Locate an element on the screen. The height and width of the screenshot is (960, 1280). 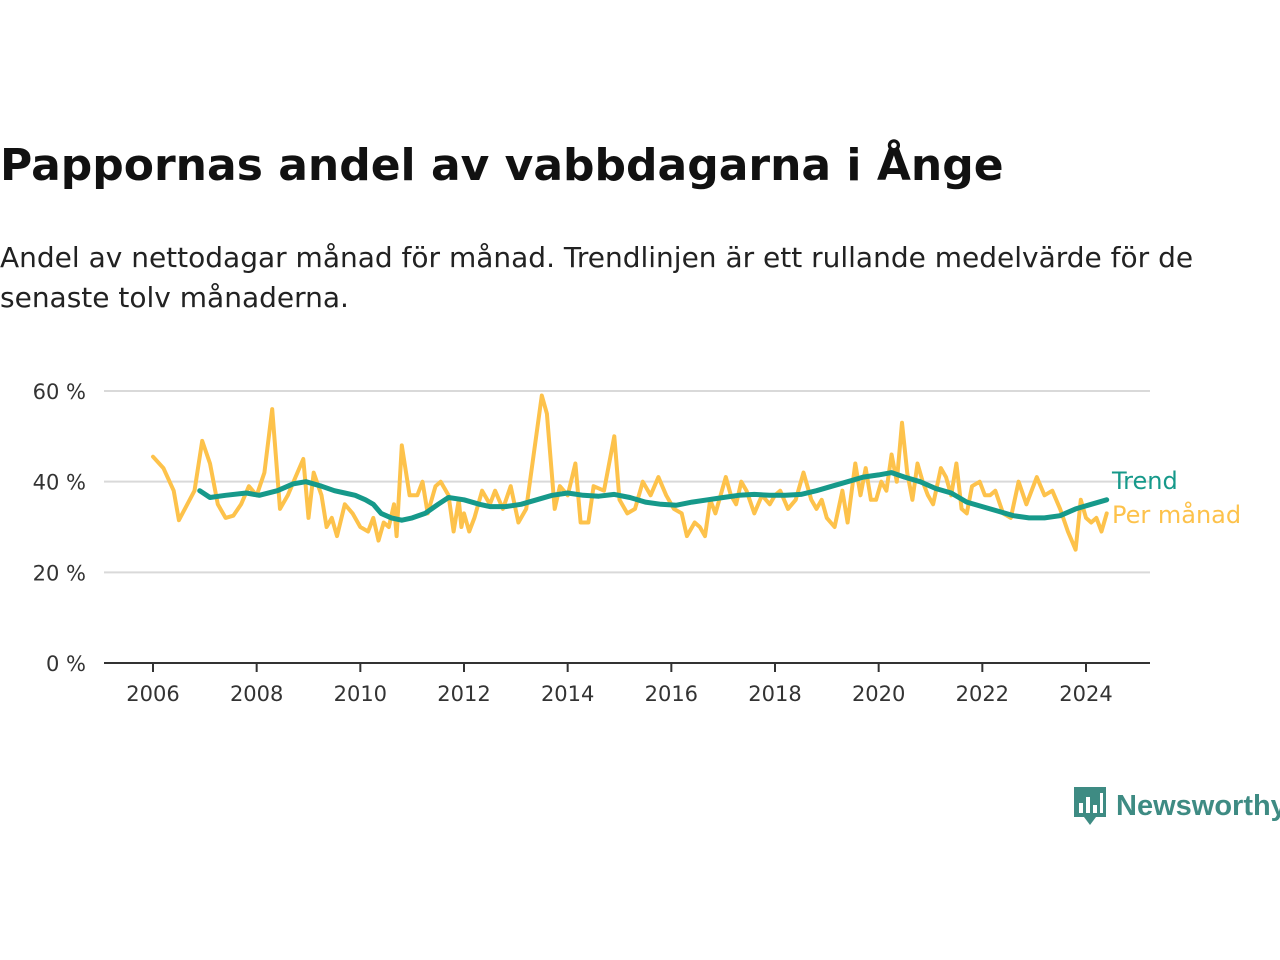
series-line-per-manad is located at coordinates (630, 472).